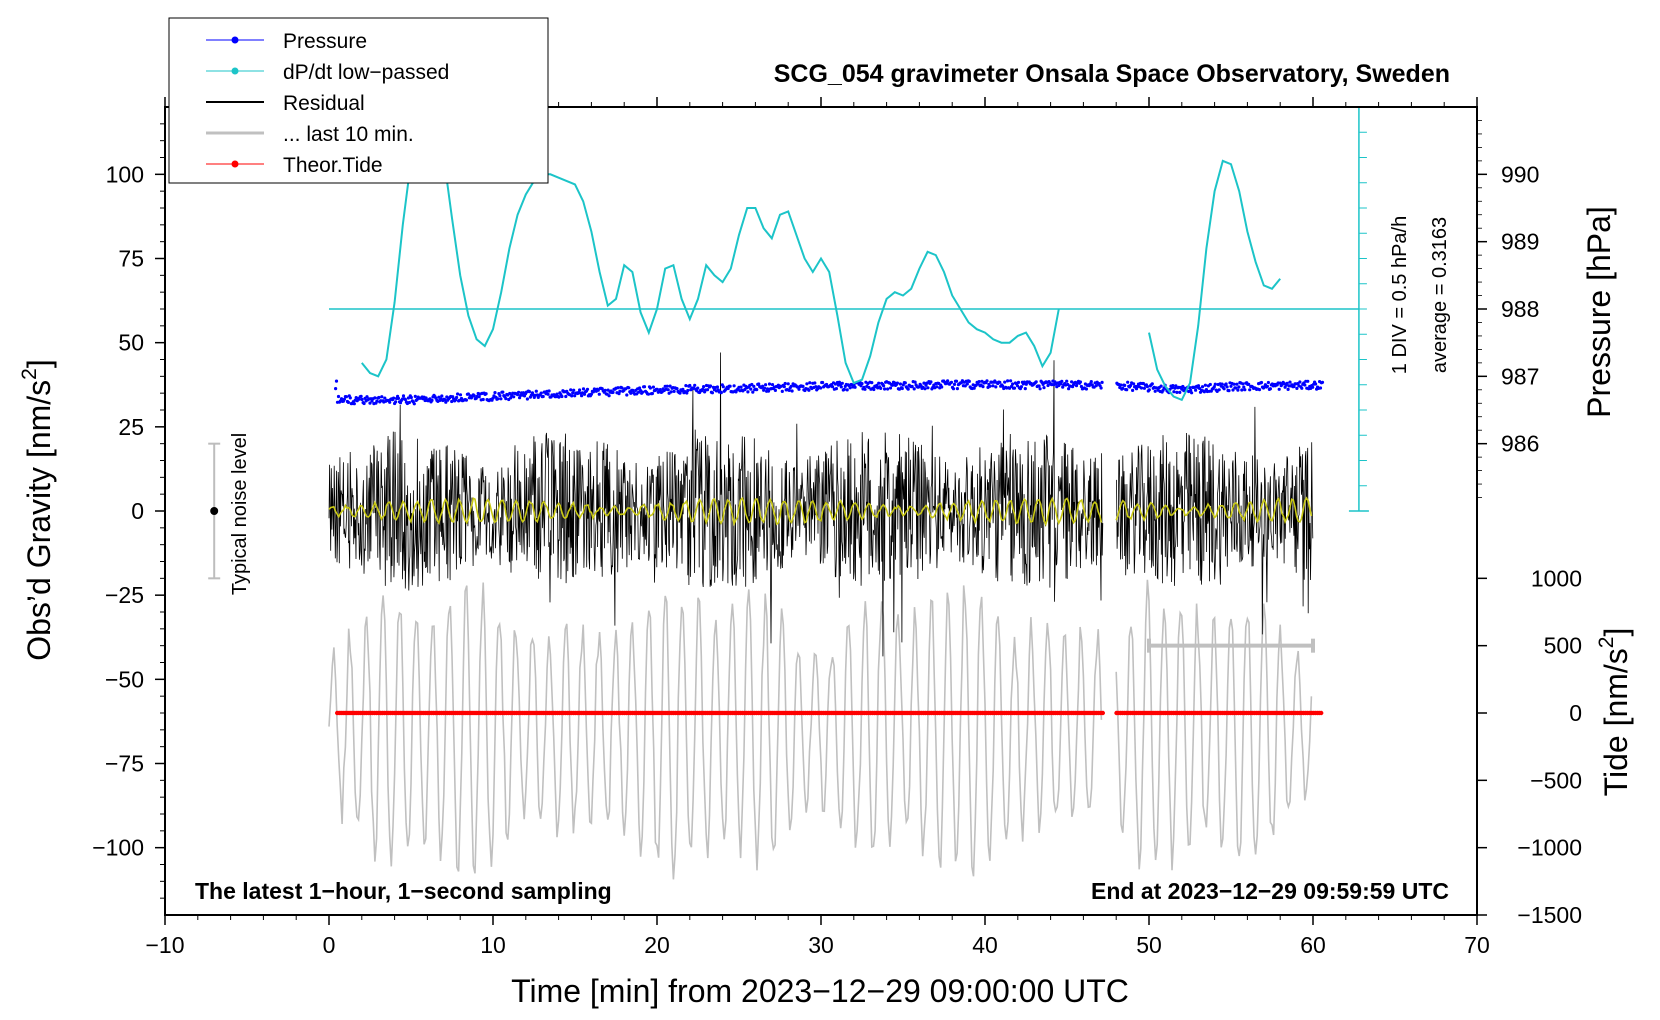  Describe the element at coordinates (333, 165) in the screenshot. I see `legend-label-tide: Theor.Tide` at that location.